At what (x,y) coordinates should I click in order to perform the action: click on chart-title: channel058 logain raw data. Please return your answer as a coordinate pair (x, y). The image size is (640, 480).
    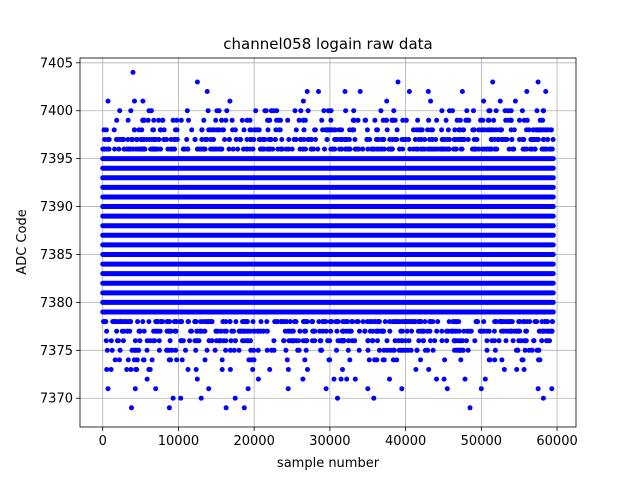
    Looking at the image, I should click on (327, 44).